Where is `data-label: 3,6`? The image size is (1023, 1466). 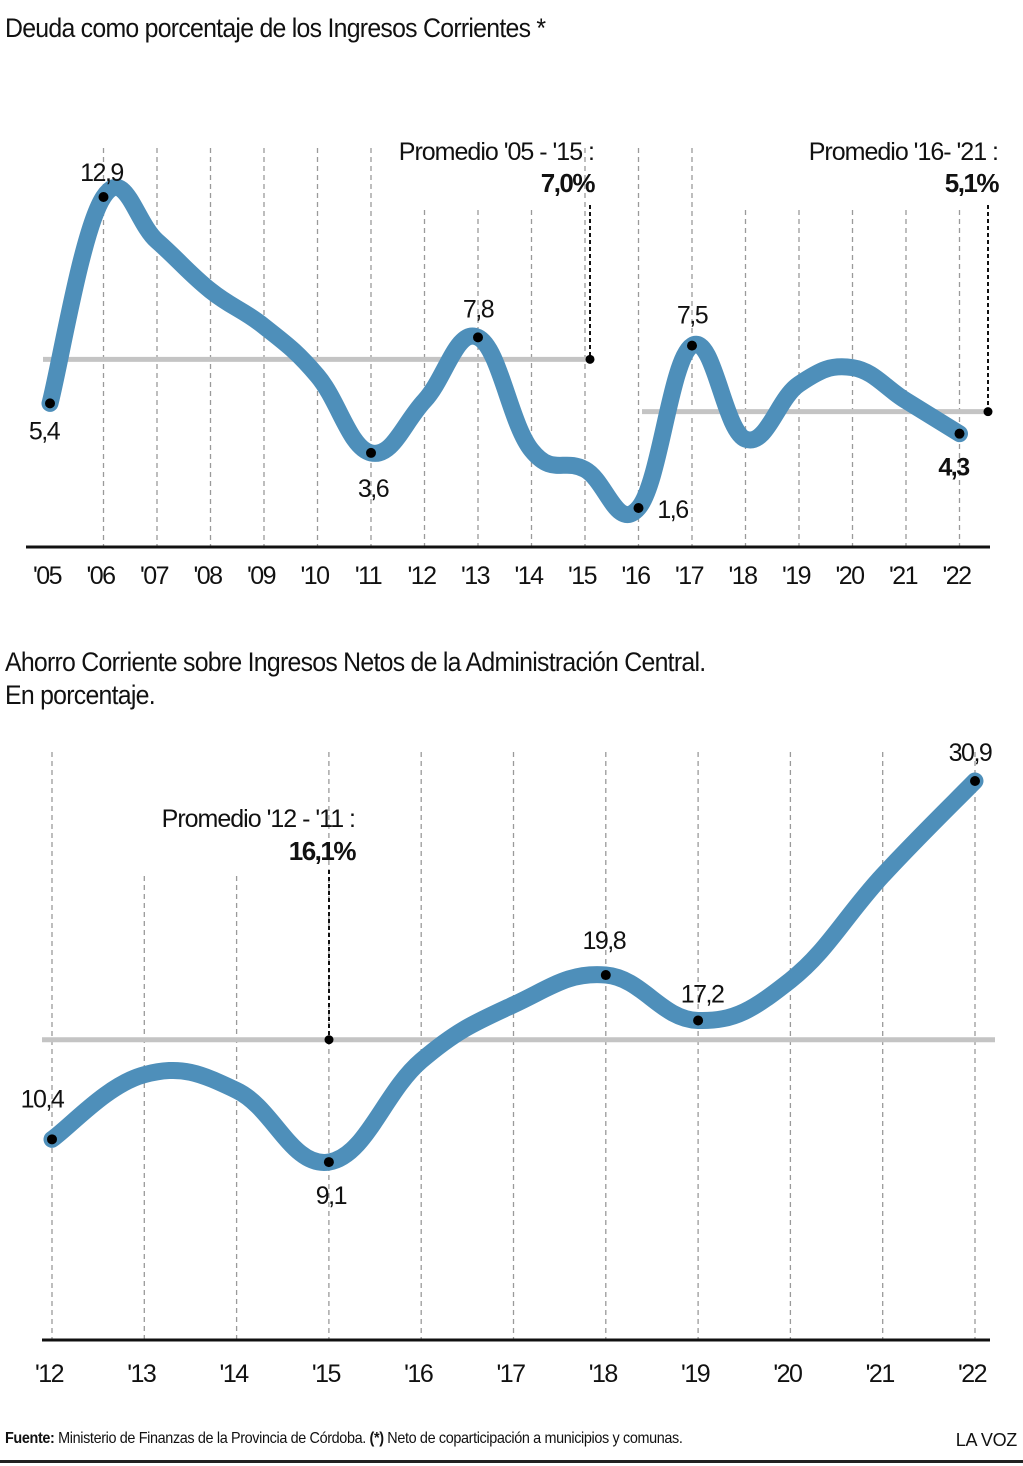
data-label: 3,6 is located at coordinates (373, 489).